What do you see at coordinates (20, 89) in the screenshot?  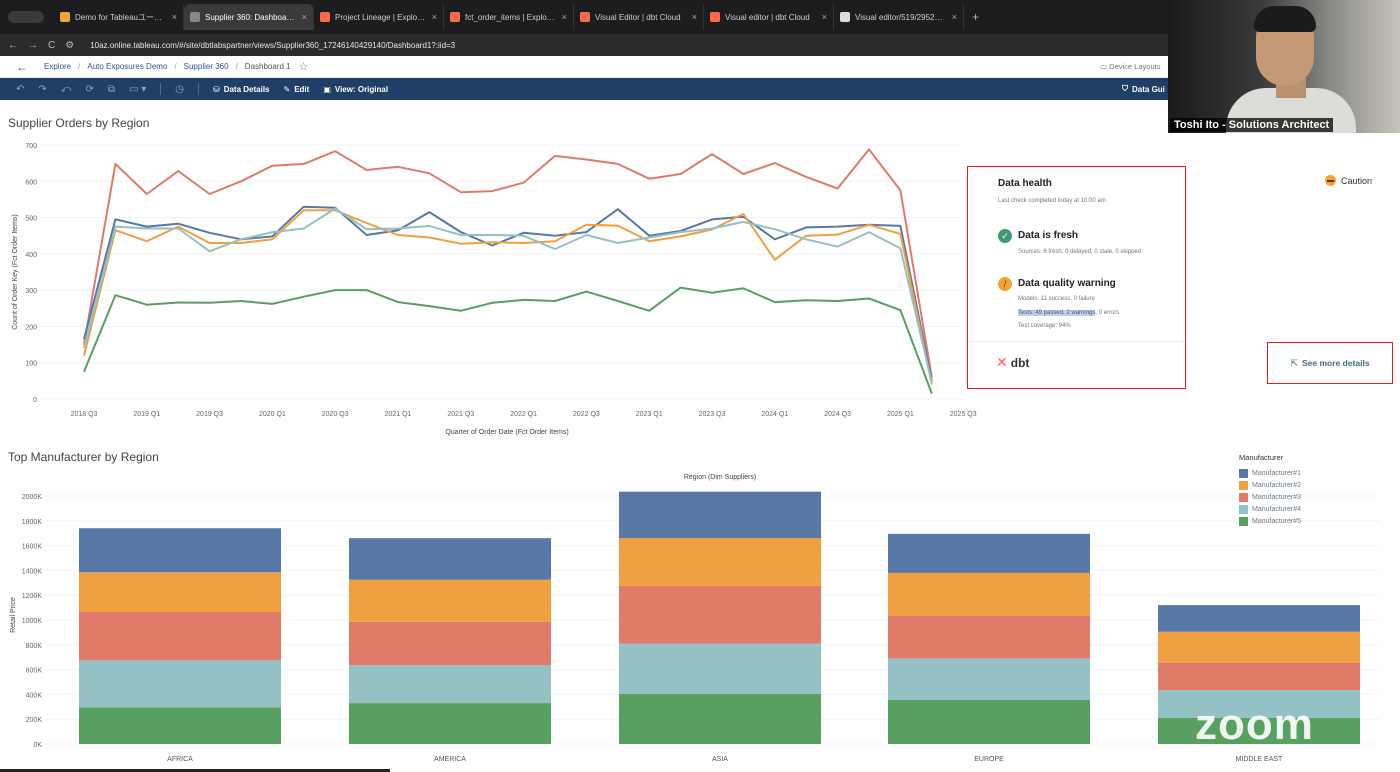 I see `undo-icon: ↶` at bounding box center [20, 89].